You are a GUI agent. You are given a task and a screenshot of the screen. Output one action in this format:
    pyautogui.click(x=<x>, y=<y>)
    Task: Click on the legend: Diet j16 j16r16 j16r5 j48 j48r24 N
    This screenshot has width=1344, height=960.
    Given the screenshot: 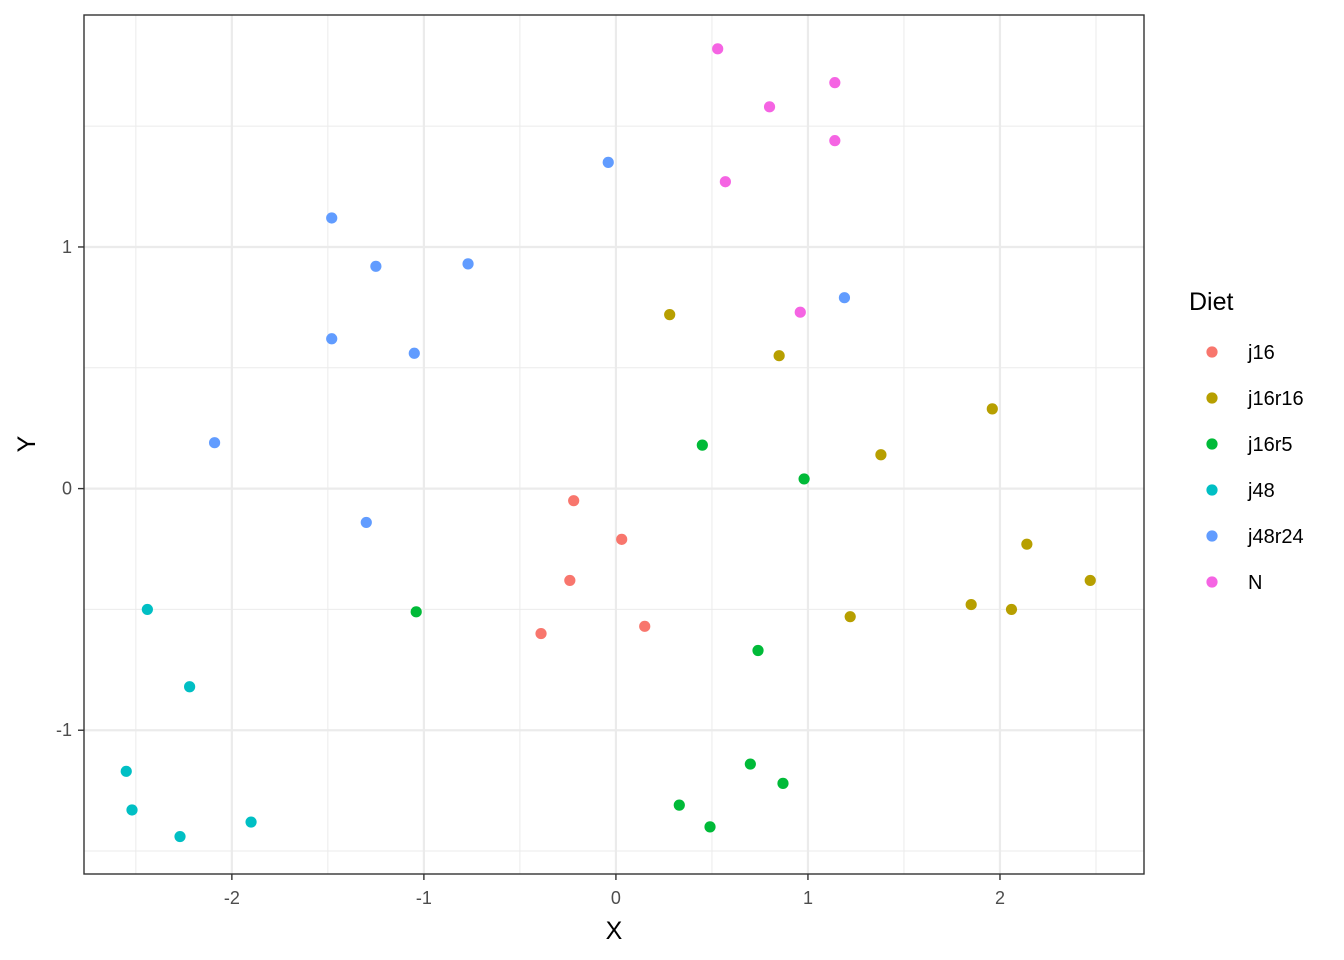 What is the action you would take?
    pyautogui.click(x=1246, y=441)
    